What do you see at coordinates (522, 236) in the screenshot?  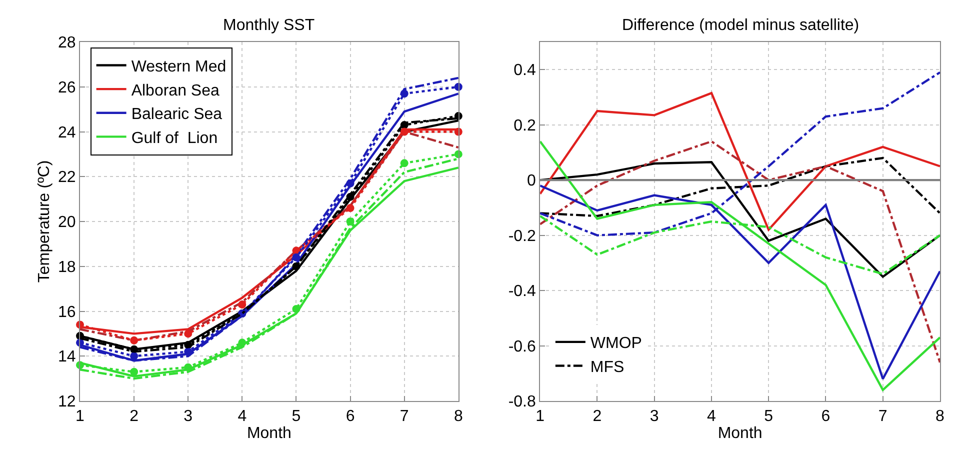 I see `y-tick-label: -0.2` at bounding box center [522, 236].